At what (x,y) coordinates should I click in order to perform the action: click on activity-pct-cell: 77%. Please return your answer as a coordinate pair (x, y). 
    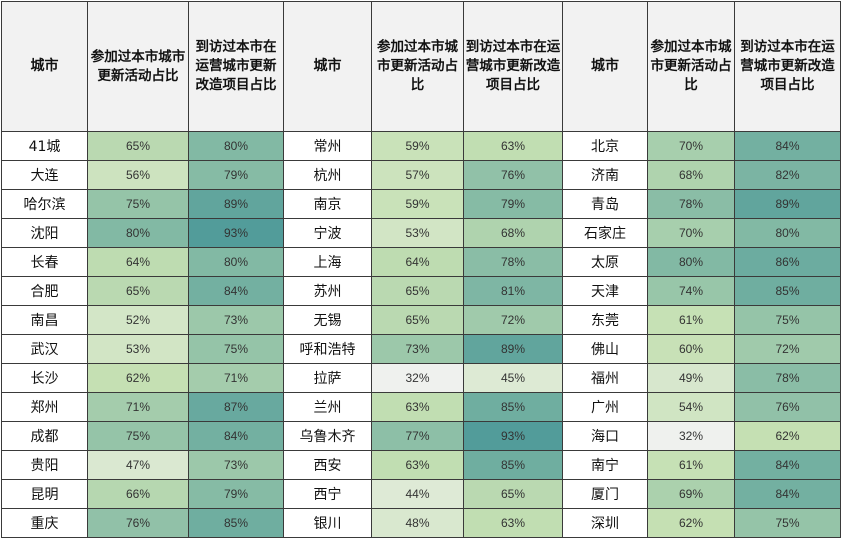
    Looking at the image, I should click on (417, 436).